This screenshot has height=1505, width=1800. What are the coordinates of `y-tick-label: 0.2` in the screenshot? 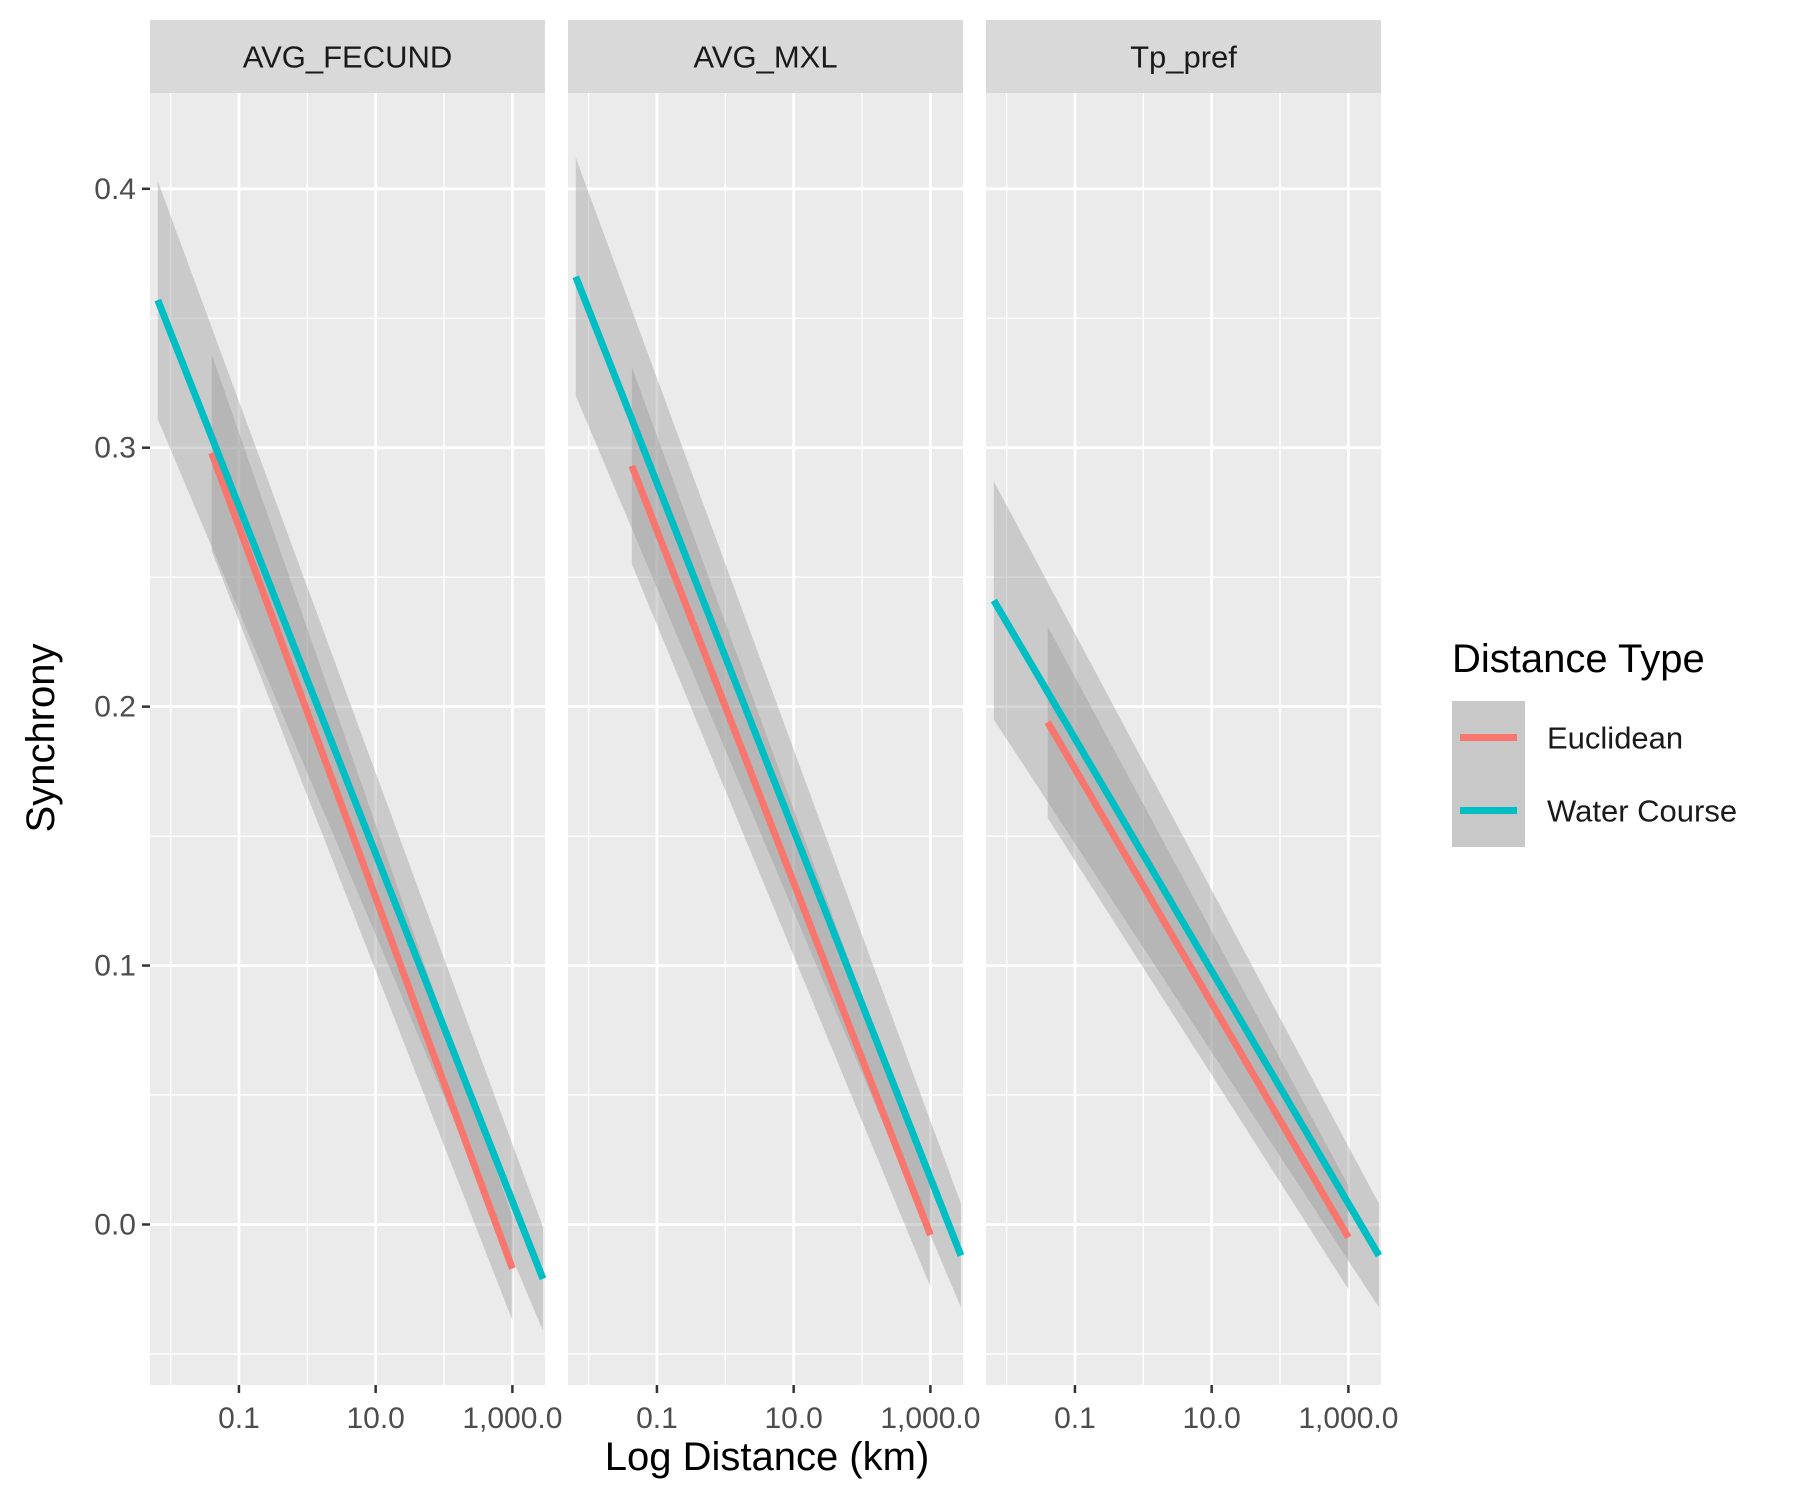 It's located at (115, 707).